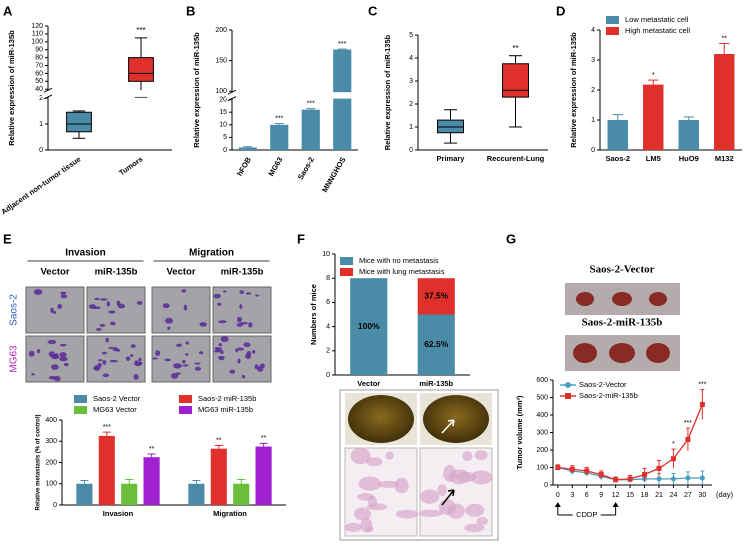 This screenshot has height=546, width=747. I want to click on column-label: Vector, so click(54, 272).